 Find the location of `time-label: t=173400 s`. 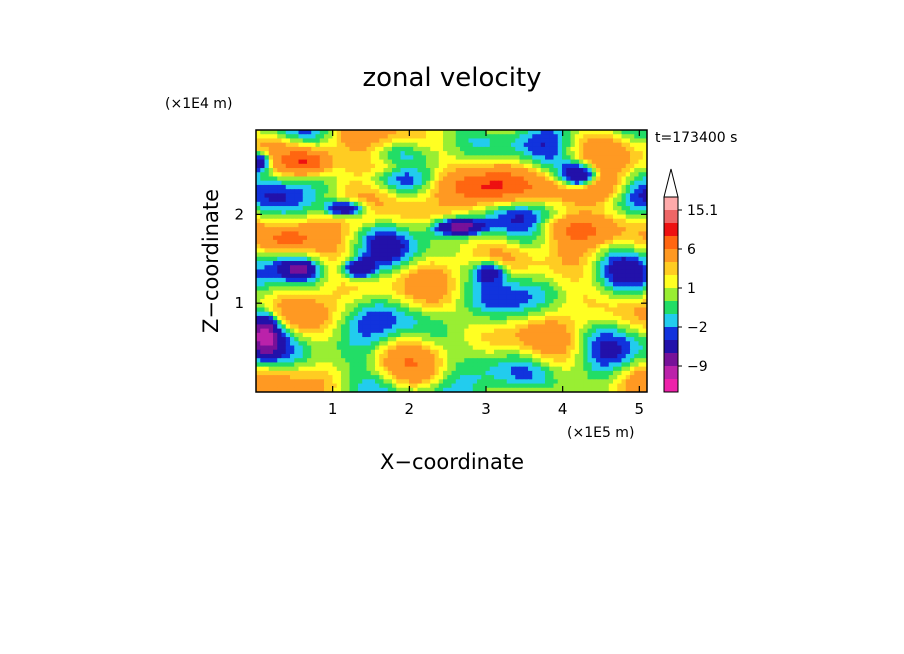

time-label: t=173400 s is located at coordinates (696, 138).